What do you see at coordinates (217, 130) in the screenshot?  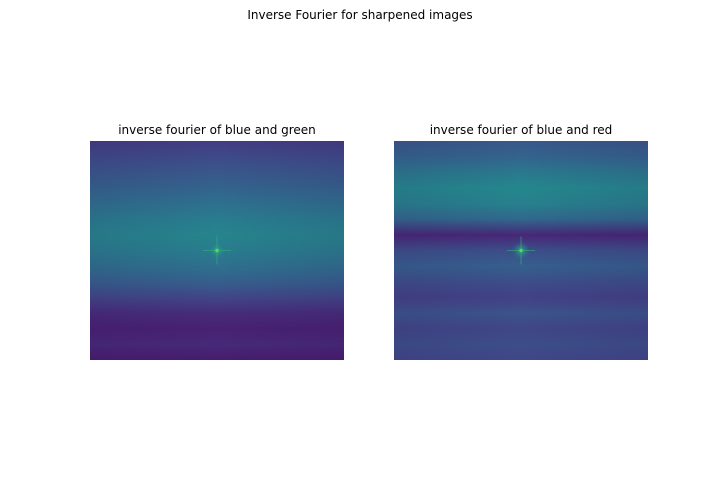 I see `left-panel-title: inverse fourier of blue and green` at bounding box center [217, 130].